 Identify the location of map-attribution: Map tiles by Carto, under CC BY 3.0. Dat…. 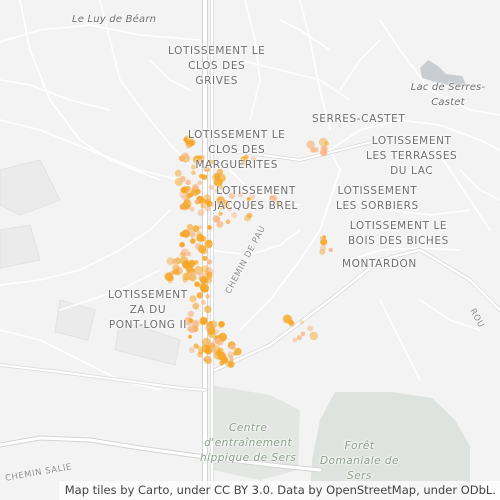
(279, 490).